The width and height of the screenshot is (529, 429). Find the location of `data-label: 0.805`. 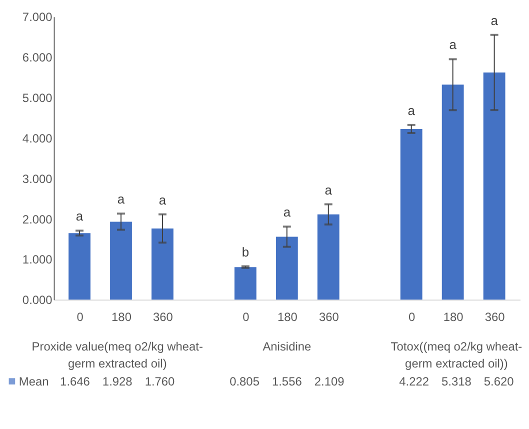

data-label: 0.805 is located at coordinates (245, 381).